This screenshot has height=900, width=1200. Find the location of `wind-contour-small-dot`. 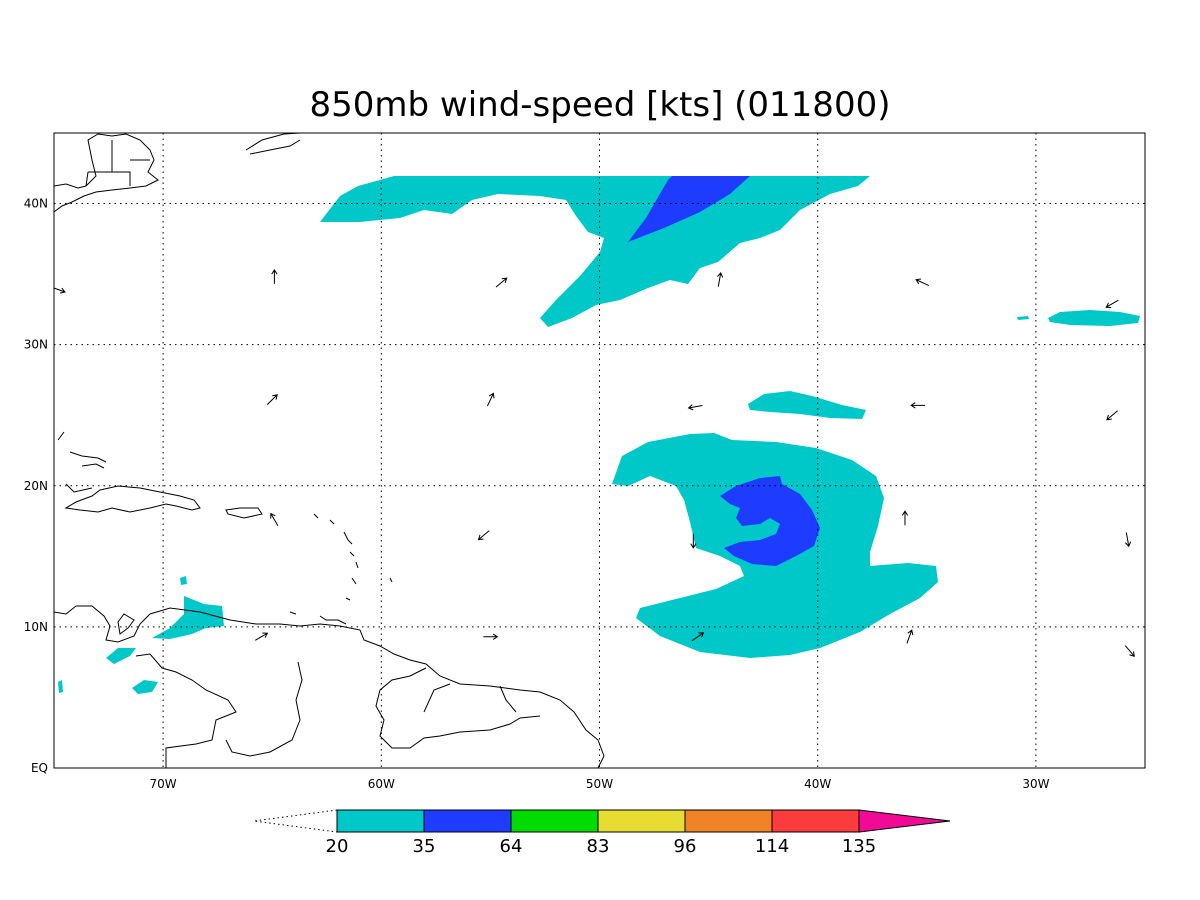

wind-contour-small-dot is located at coordinates (1023, 318).